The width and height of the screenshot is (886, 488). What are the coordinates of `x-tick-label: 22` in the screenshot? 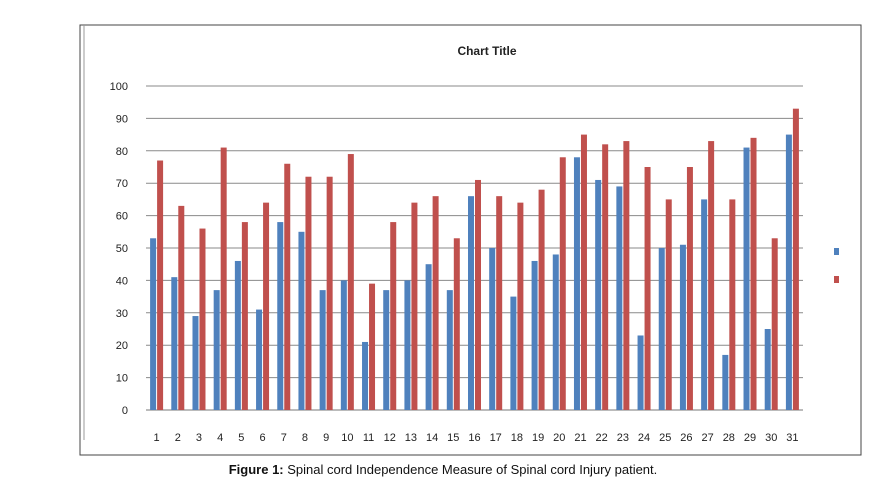 It's located at (602, 438).